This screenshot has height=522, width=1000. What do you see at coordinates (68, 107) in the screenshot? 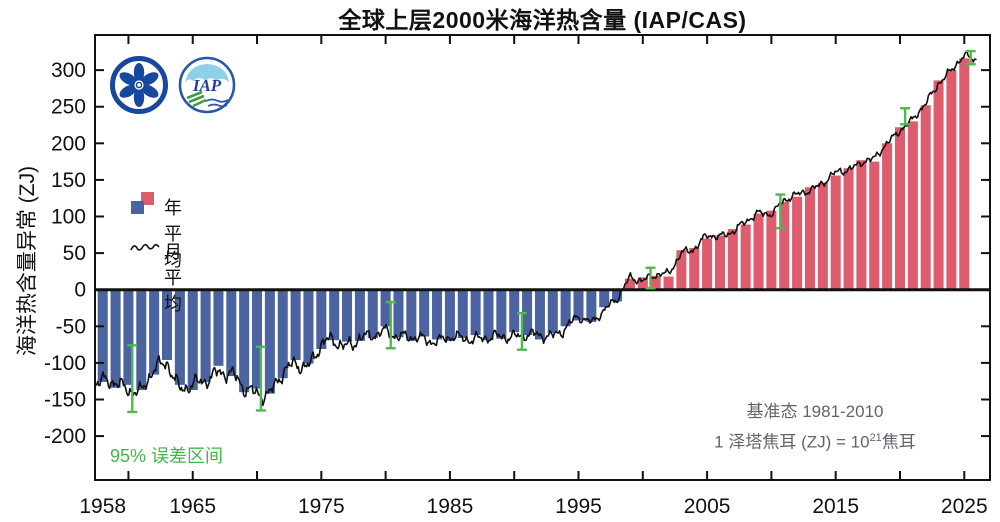
I see `y-tick-label-250: 250` at bounding box center [68, 107].